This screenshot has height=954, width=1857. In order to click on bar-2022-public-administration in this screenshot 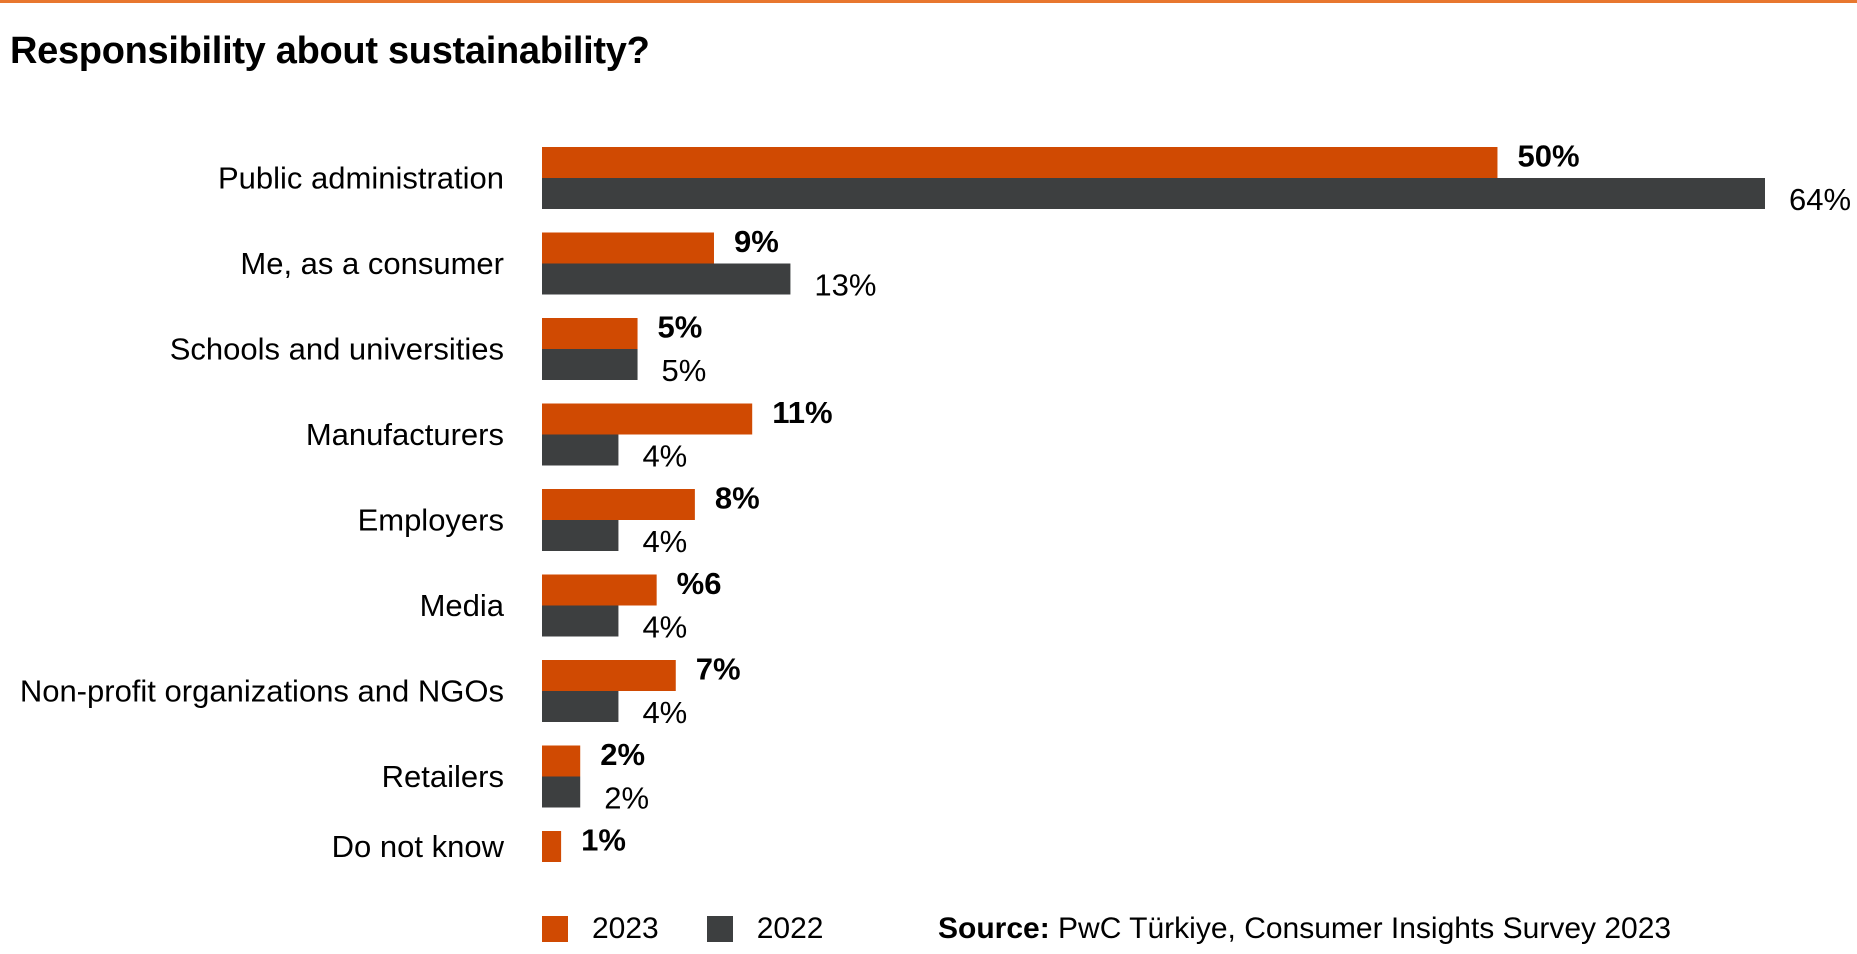, I will do `click(1153, 193)`.